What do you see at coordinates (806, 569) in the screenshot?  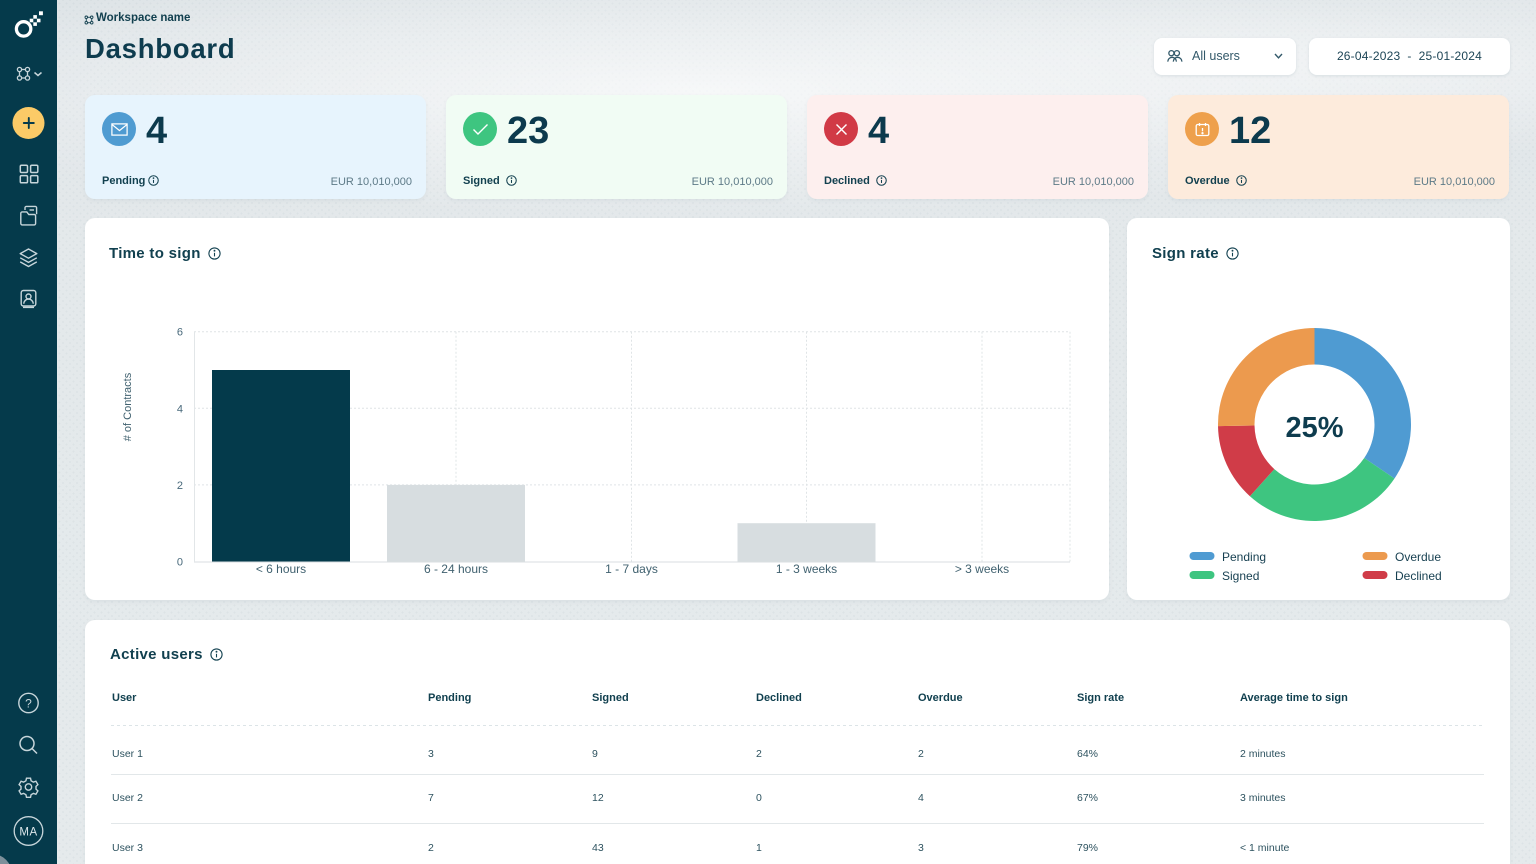 I see `svg-text: 1 - 3 weeks` at bounding box center [806, 569].